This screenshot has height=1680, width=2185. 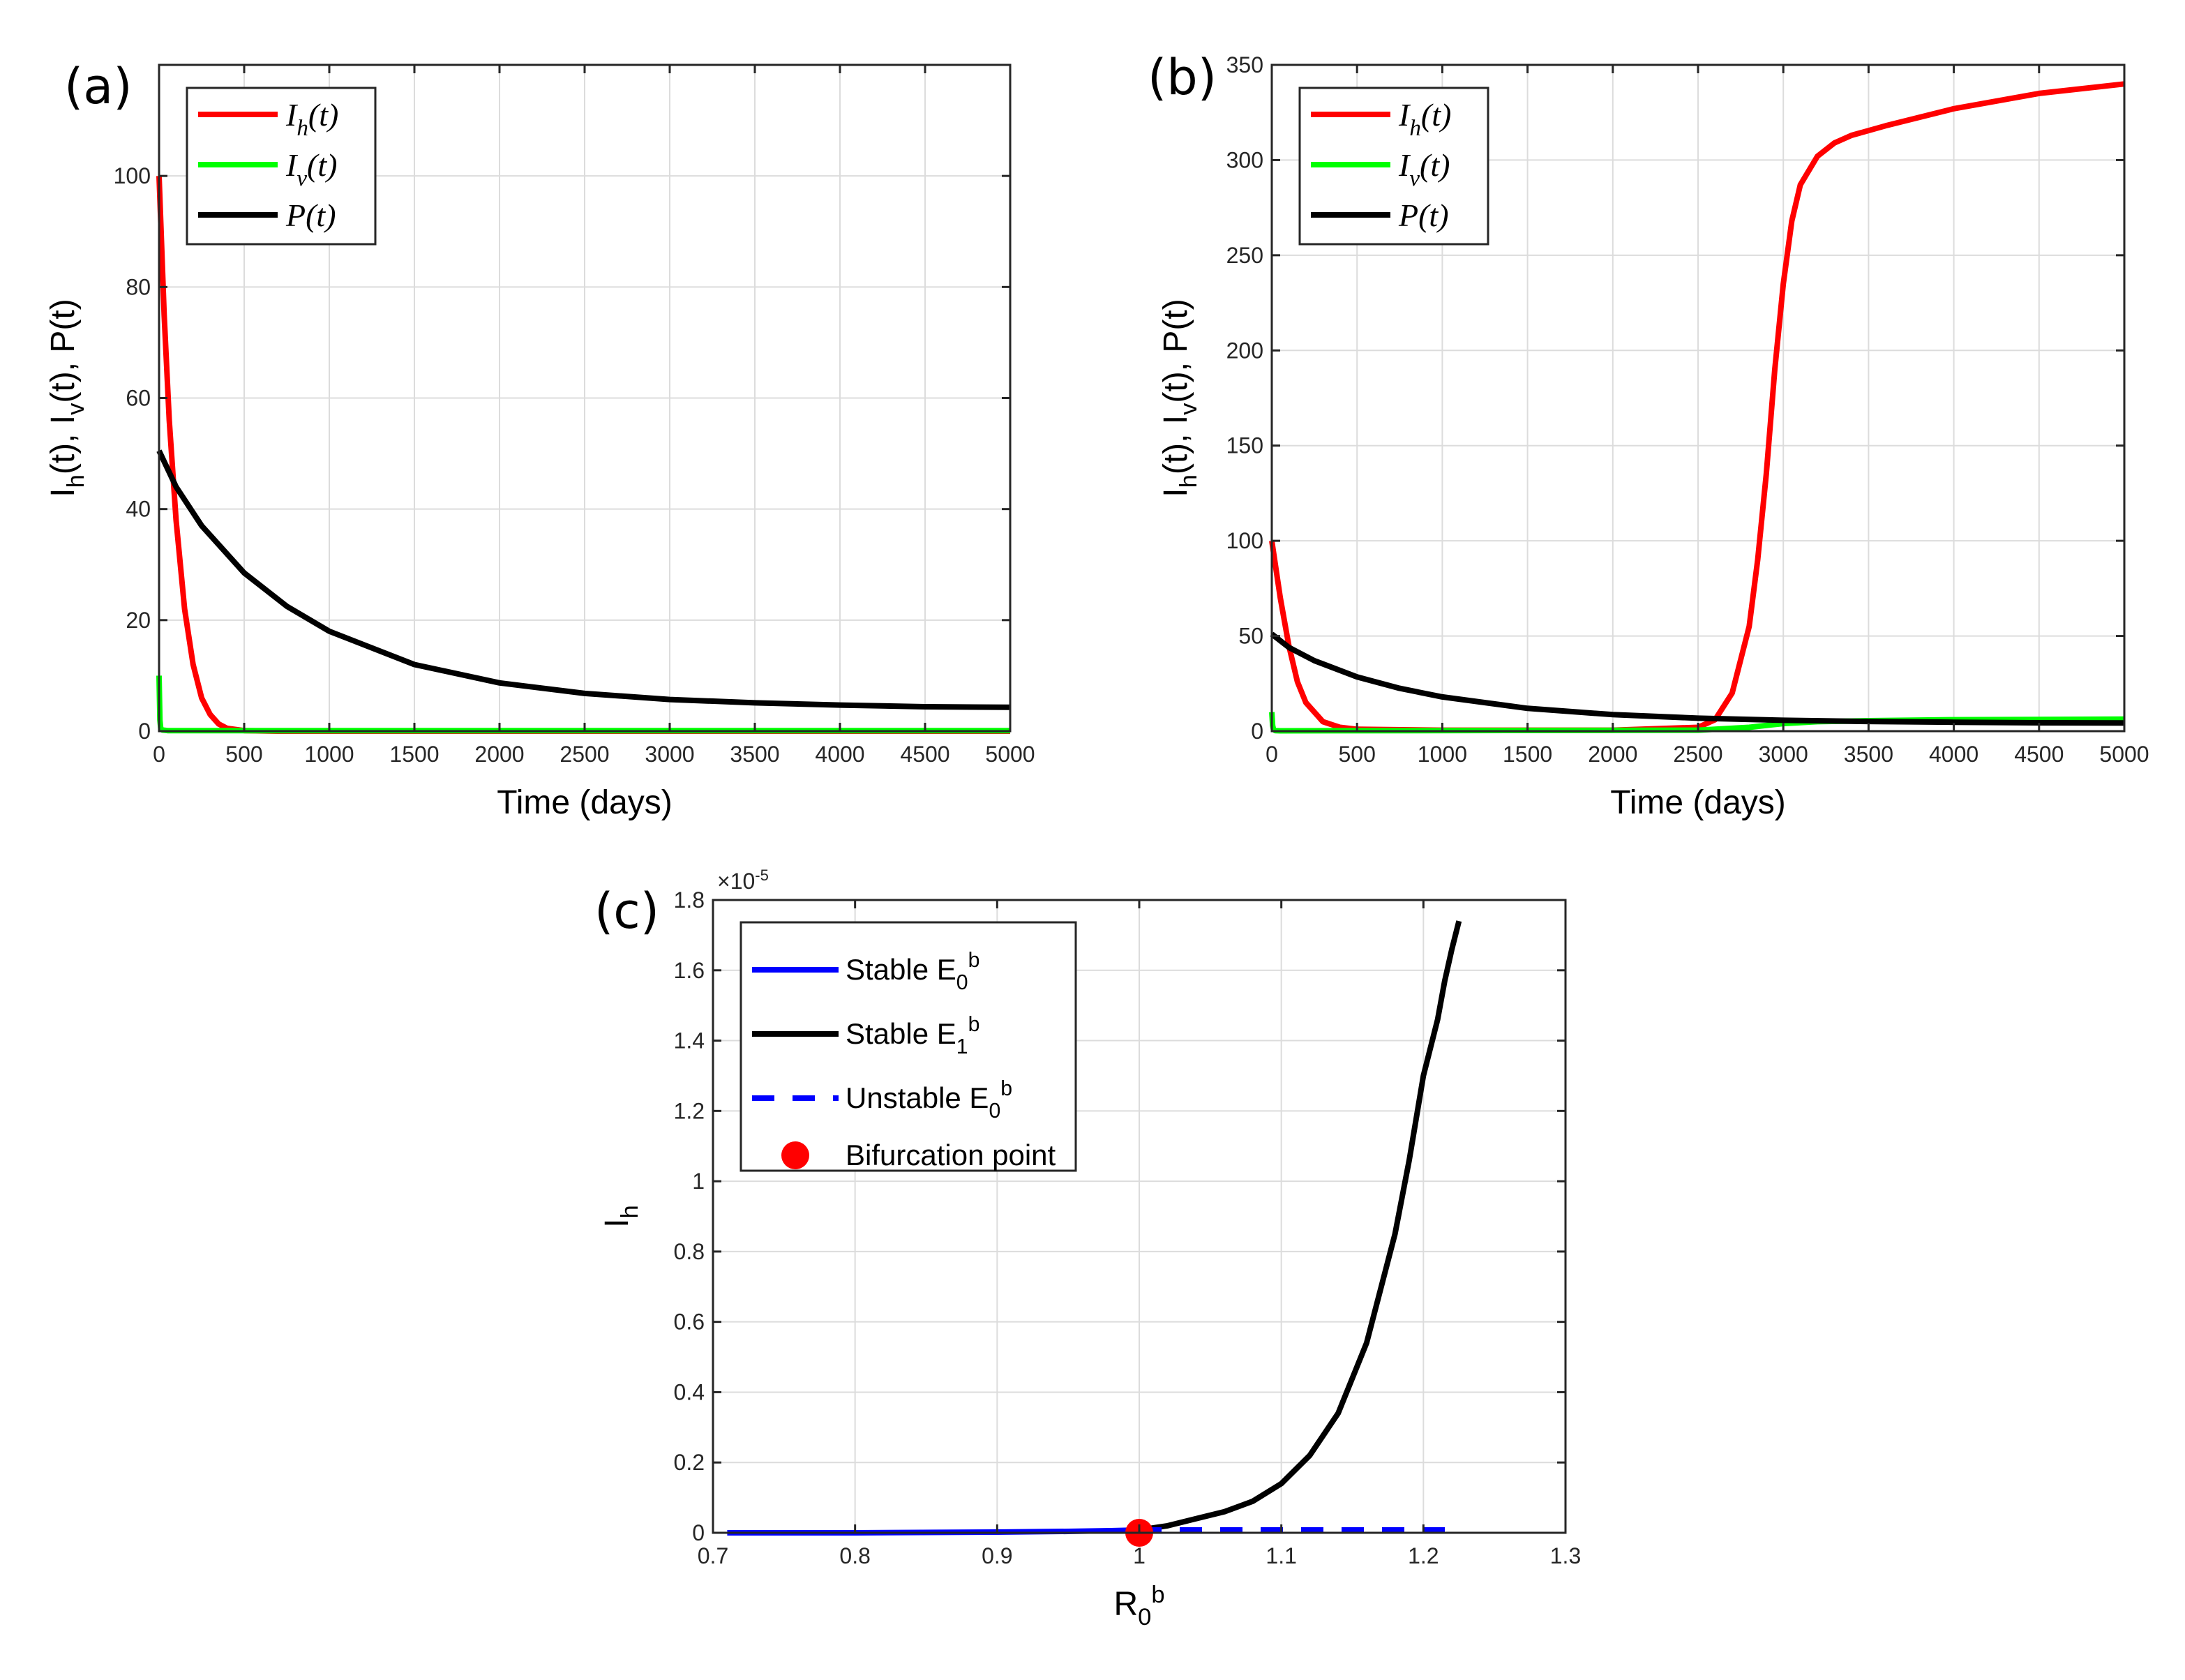 I want to click on y-multiplier: ×10⁻⁵, so click(x=743, y=880).